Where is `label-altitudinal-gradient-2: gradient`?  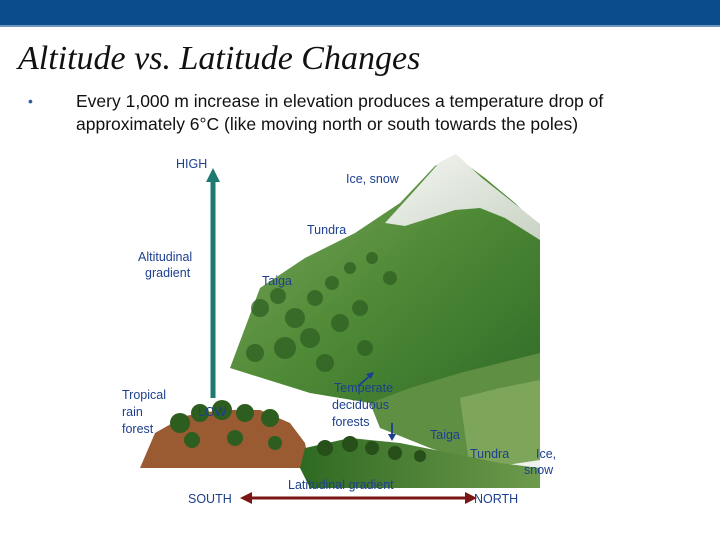 label-altitudinal-gradient-2: gradient is located at coordinates (168, 273).